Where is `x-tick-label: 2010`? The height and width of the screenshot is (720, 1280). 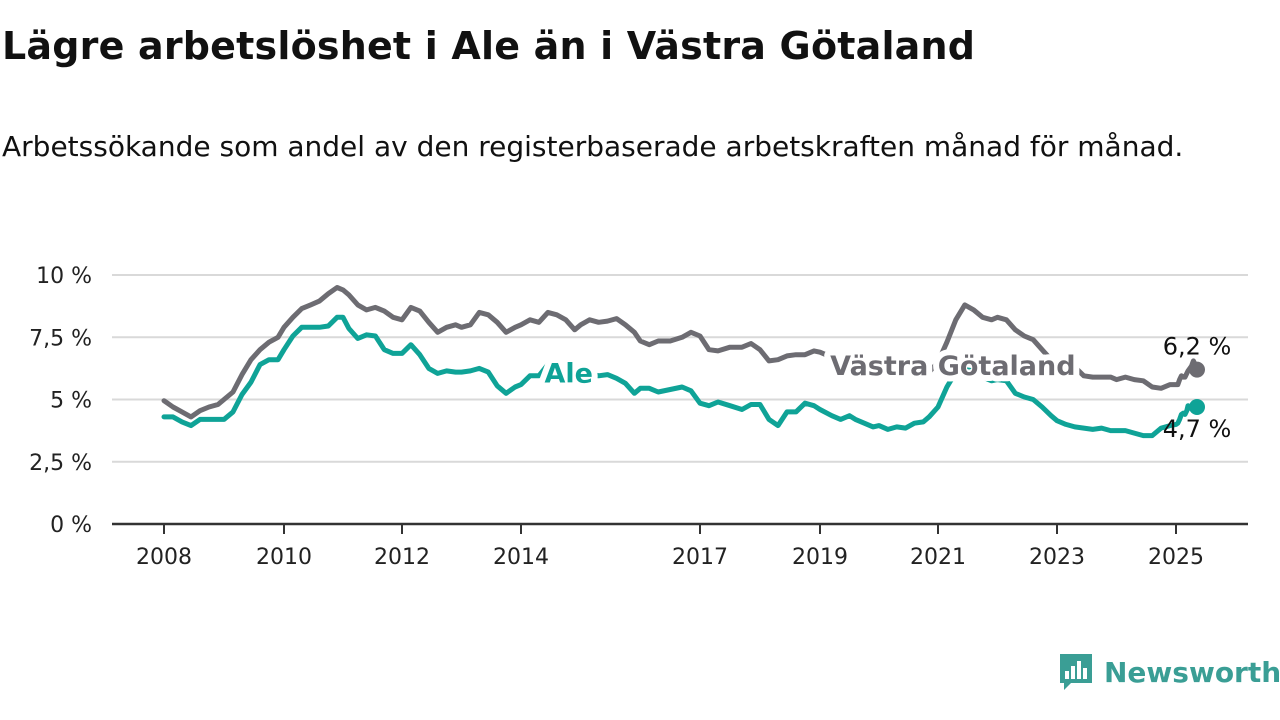 x-tick-label: 2010 is located at coordinates (284, 557).